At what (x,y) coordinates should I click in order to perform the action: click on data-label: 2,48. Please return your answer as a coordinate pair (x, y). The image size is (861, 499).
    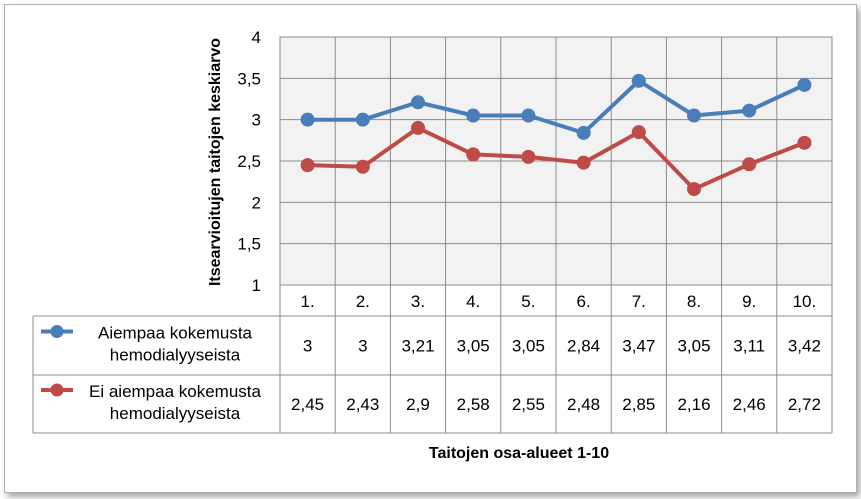
    Looking at the image, I should click on (583, 404).